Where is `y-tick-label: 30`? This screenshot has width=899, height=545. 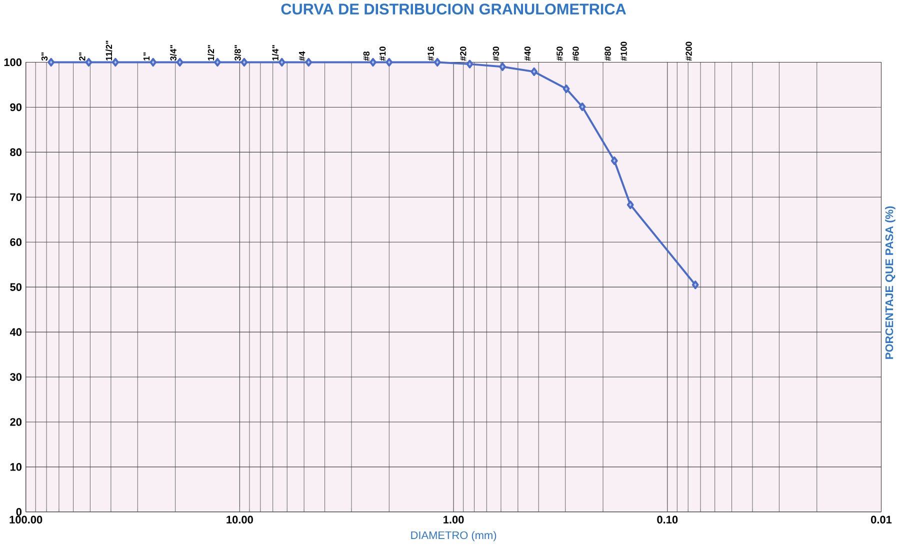 y-tick-label: 30 is located at coordinates (16, 377).